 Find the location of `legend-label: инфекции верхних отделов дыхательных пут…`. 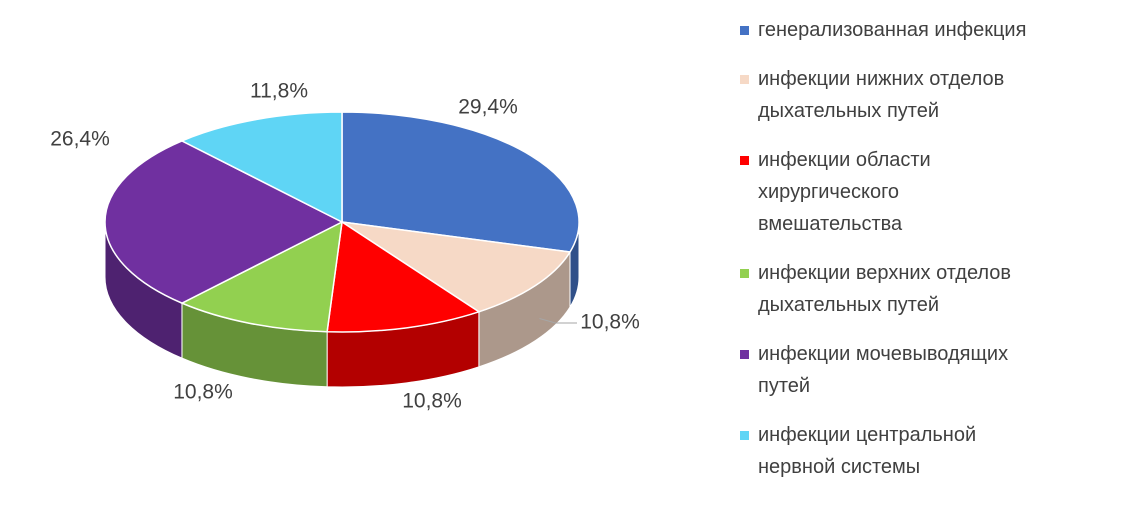

legend-label: инфекции верхних отделов дыхательных пут… is located at coordinates (885, 289).